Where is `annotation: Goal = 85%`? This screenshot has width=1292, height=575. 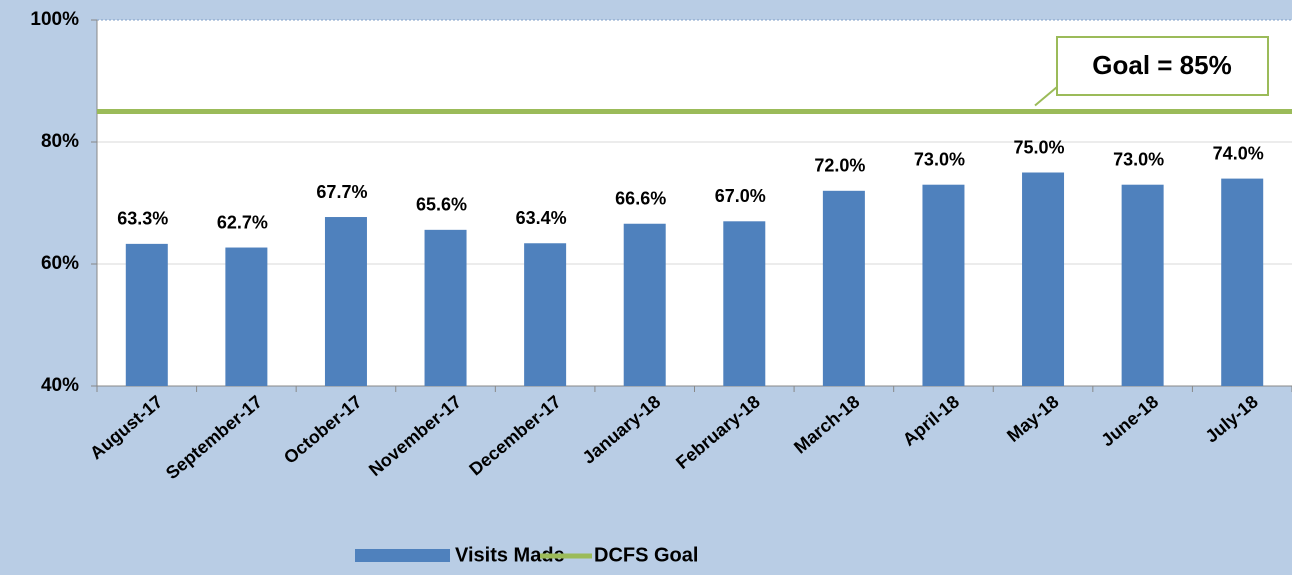 annotation: Goal = 85% is located at coordinates (1161, 65).